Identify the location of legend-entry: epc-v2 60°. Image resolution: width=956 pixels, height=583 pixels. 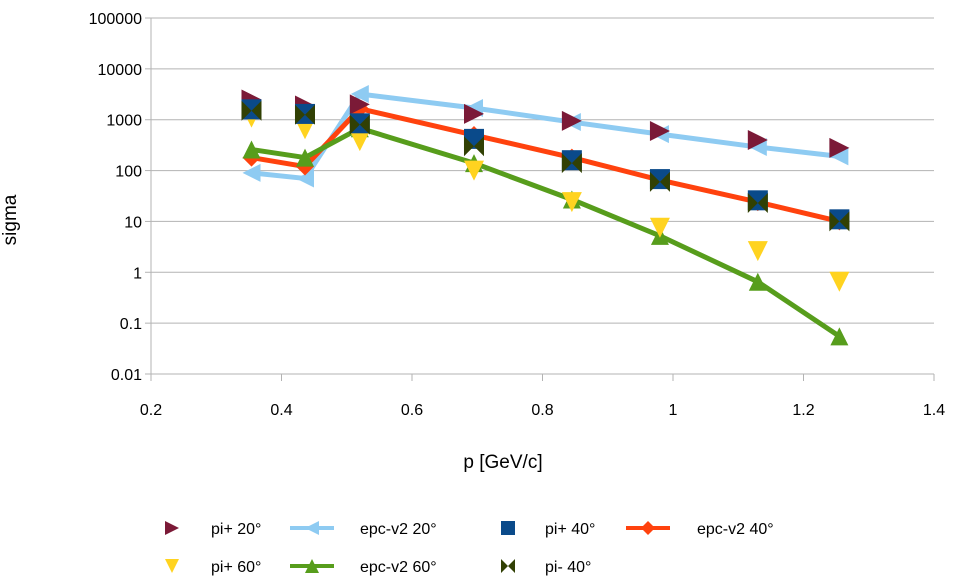
(363, 567).